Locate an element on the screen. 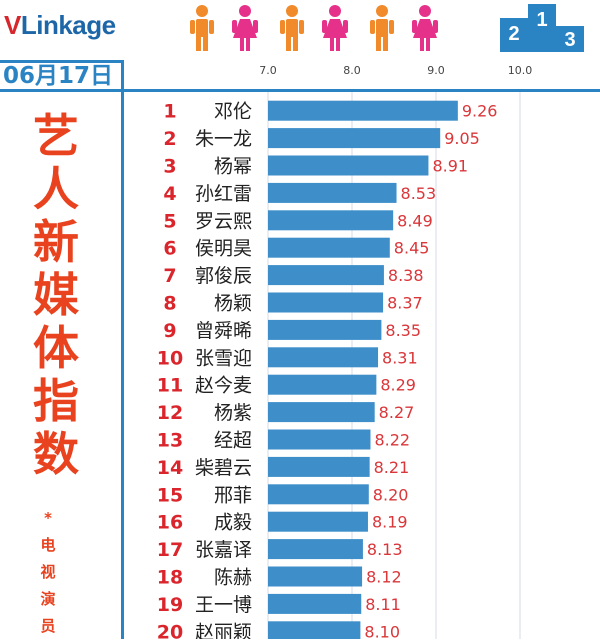 This screenshot has height=640, width=600. artist-name-label: 赵今麦 is located at coordinates (223, 386).